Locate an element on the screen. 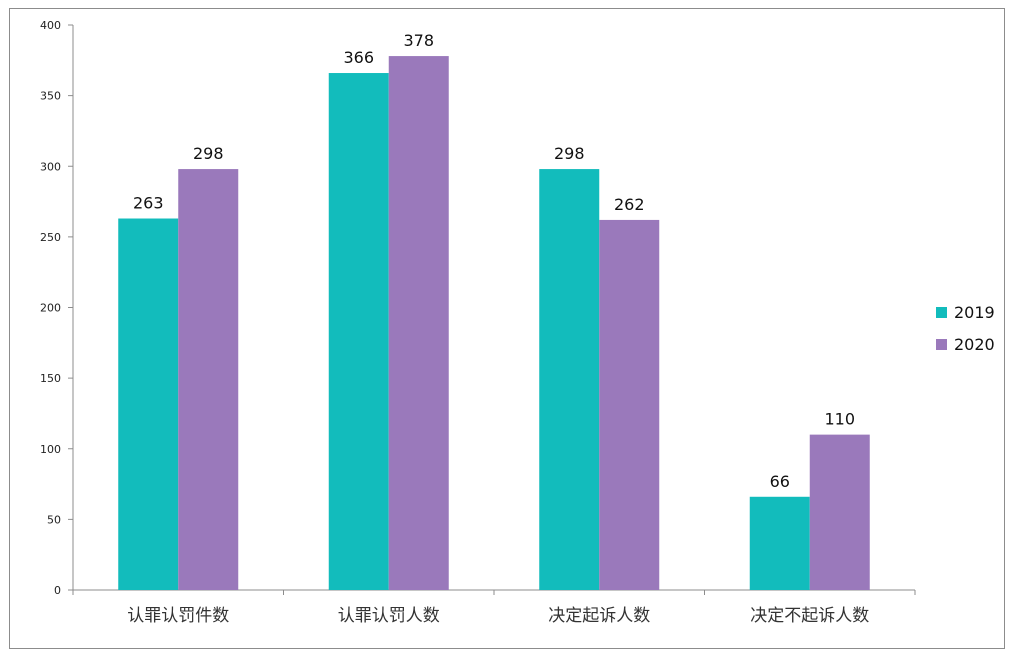  y-tick-label: 200 is located at coordinates (50, 308).